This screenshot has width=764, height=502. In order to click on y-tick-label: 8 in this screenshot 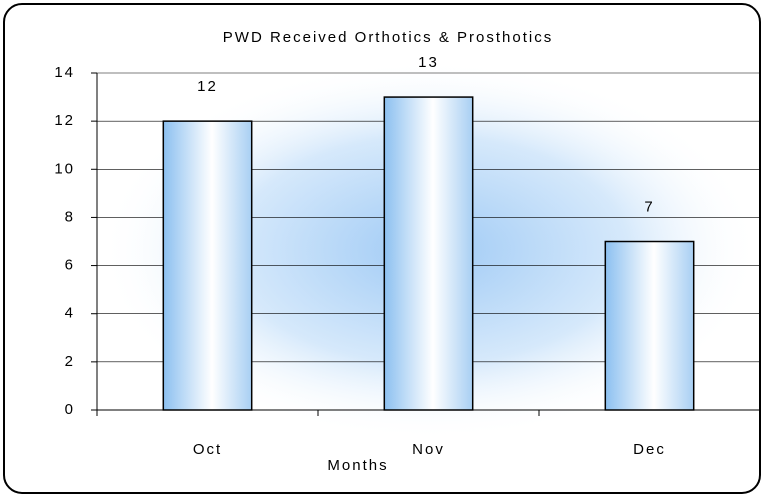, I will do `click(70, 216)`.